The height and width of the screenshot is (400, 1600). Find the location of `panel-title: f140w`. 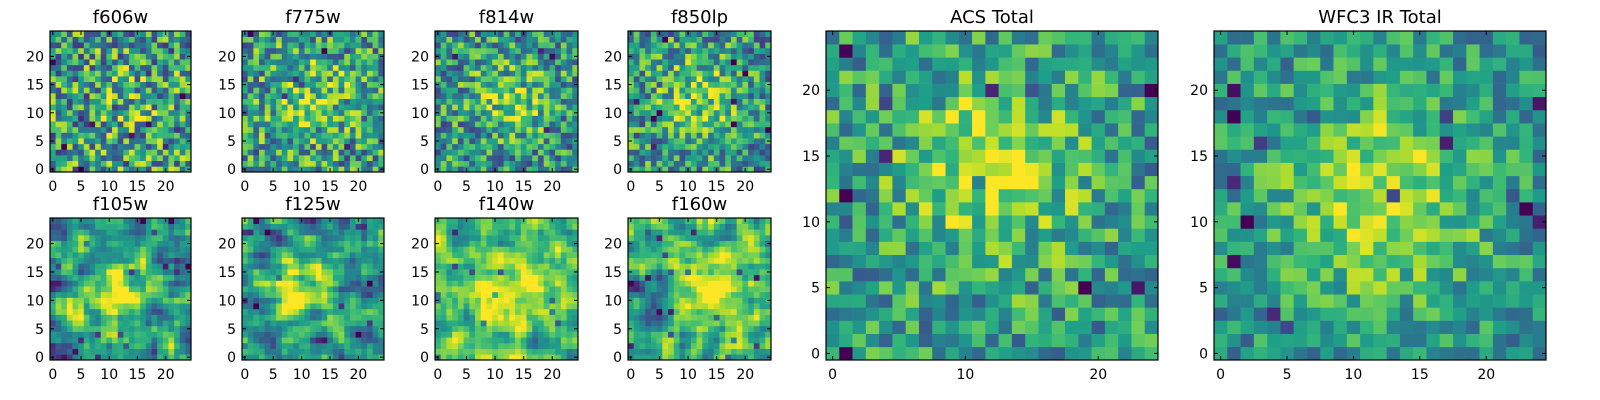

panel-title: f140w is located at coordinates (506, 204).